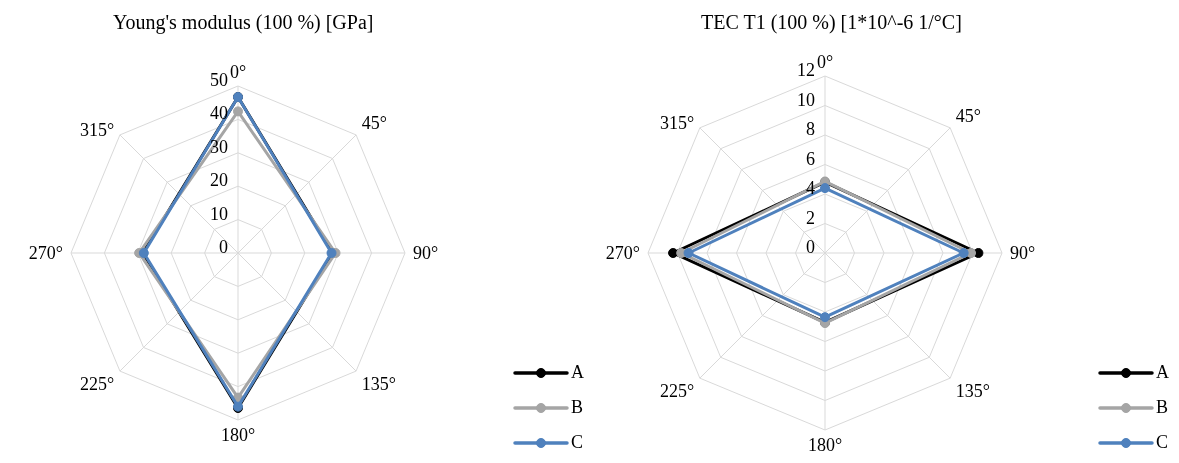 The height and width of the screenshot is (463, 1179). What do you see at coordinates (810, 188) in the screenshot?
I see `y-tick-label: 4` at bounding box center [810, 188].